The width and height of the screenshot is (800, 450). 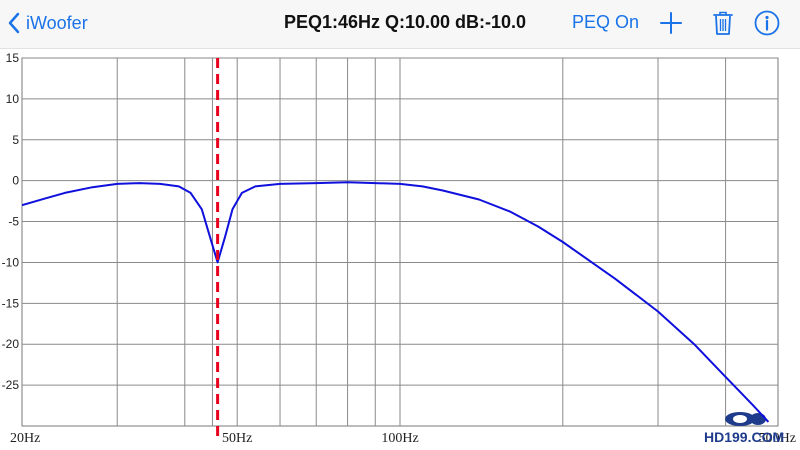 I want to click on peq-toggle-button: PEQ On, so click(x=606, y=22).